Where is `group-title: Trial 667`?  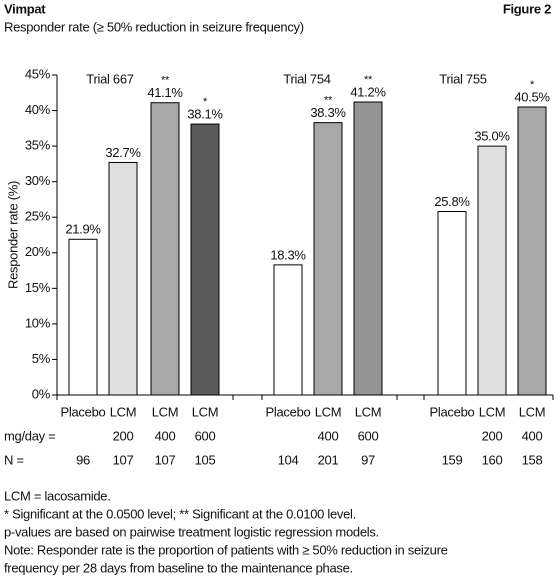
group-title: Trial 667 is located at coordinates (109, 78).